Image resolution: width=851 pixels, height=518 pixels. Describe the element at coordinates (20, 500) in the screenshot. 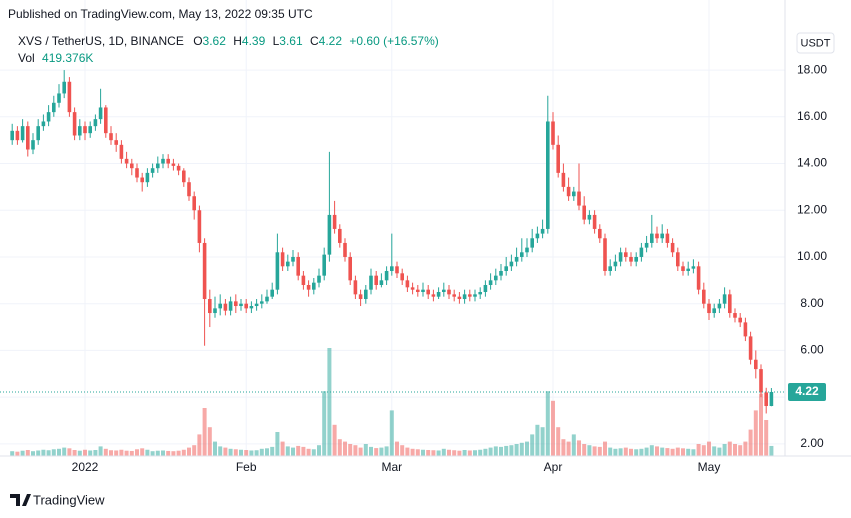

I see `logo-mark` at that location.